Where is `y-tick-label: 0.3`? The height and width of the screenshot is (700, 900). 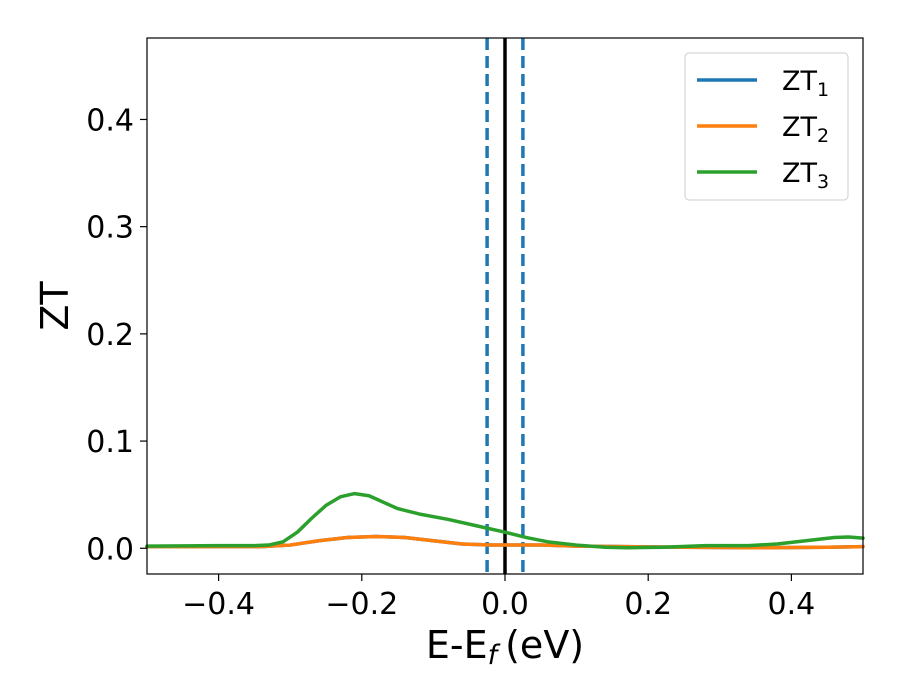
y-tick-label: 0.3 is located at coordinates (110, 228).